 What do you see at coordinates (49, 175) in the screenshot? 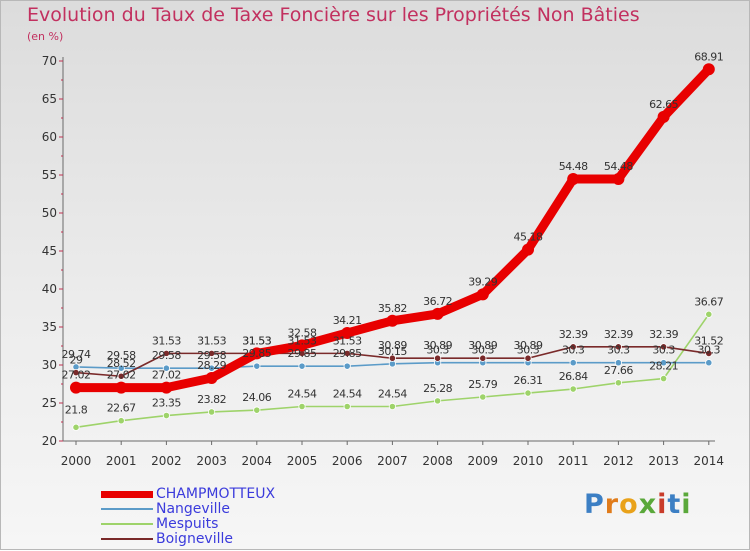
I see `y-tick-label: 55` at bounding box center [49, 175].